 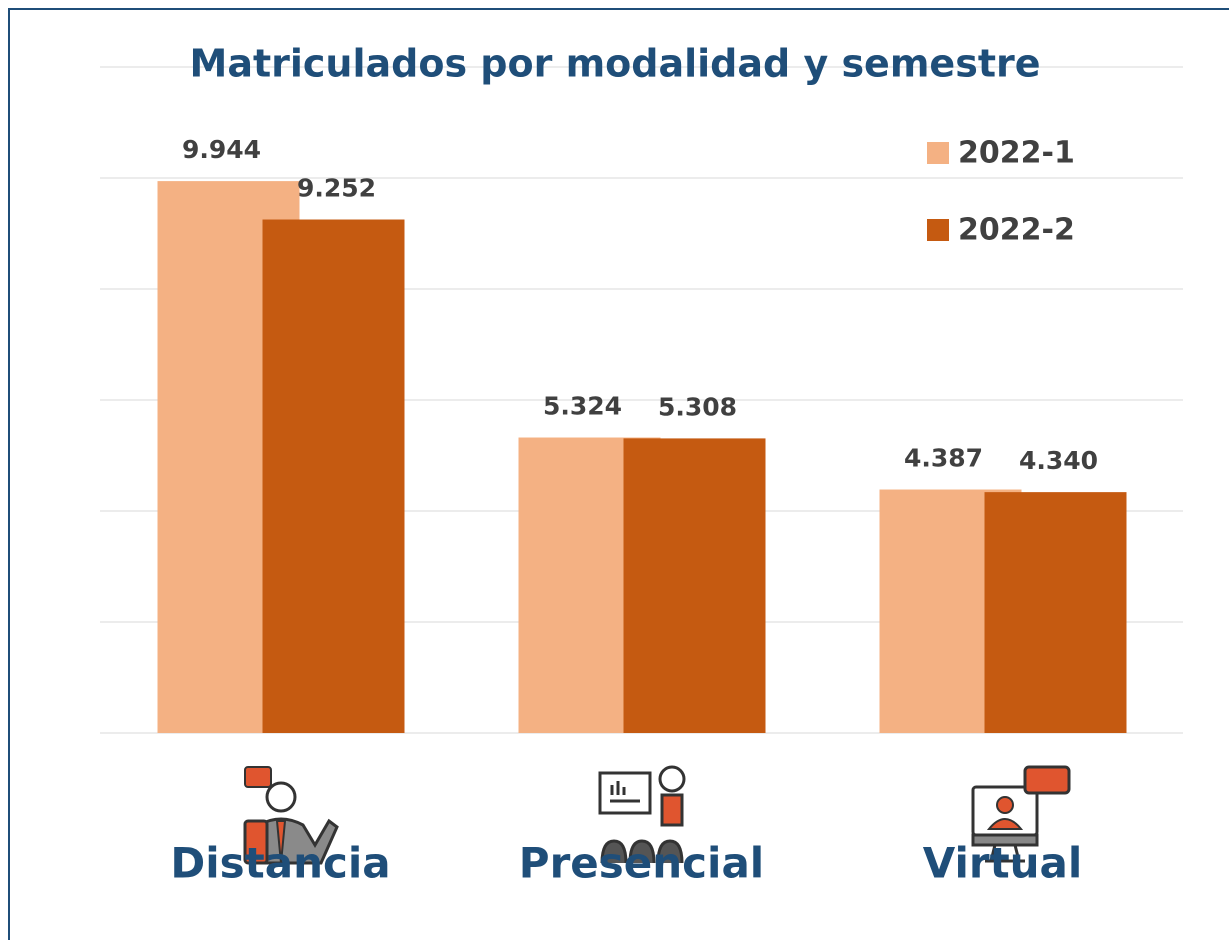 I want to click on x-tick-label: Virtual, so click(x=1003, y=863).